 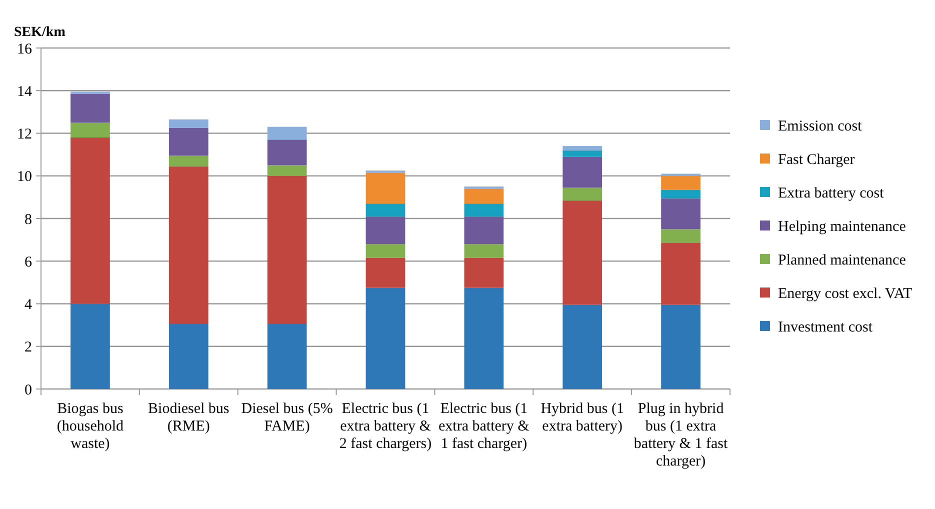 What do you see at coordinates (816, 160) in the screenshot?
I see `legend-label: Fast Charger` at bounding box center [816, 160].